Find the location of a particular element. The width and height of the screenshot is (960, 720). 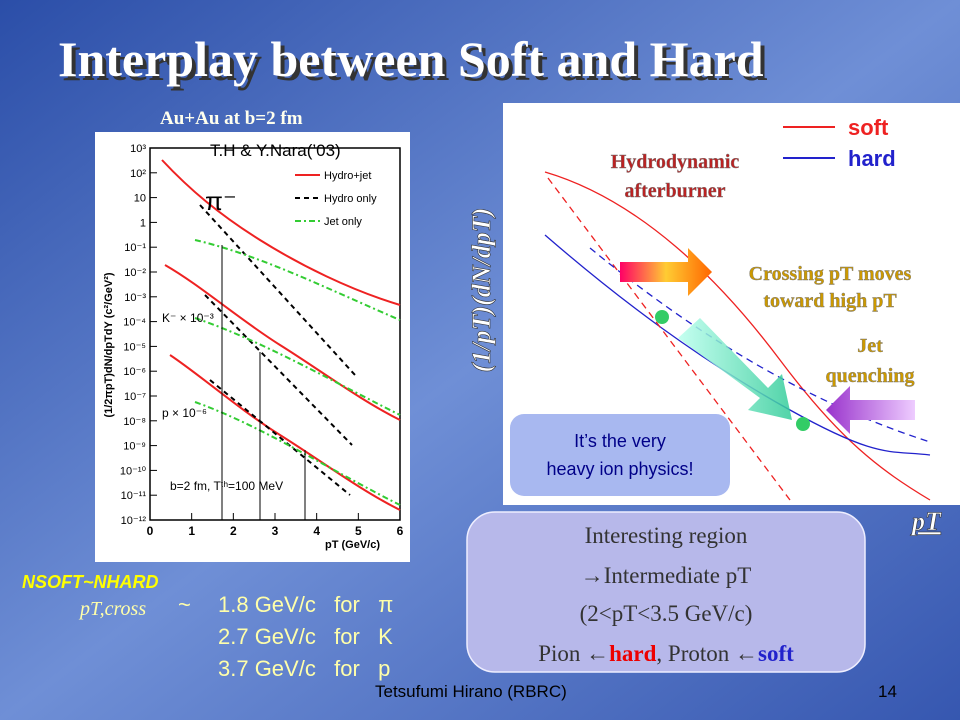

annotation: Crossing pT moves is located at coordinates (830, 274).